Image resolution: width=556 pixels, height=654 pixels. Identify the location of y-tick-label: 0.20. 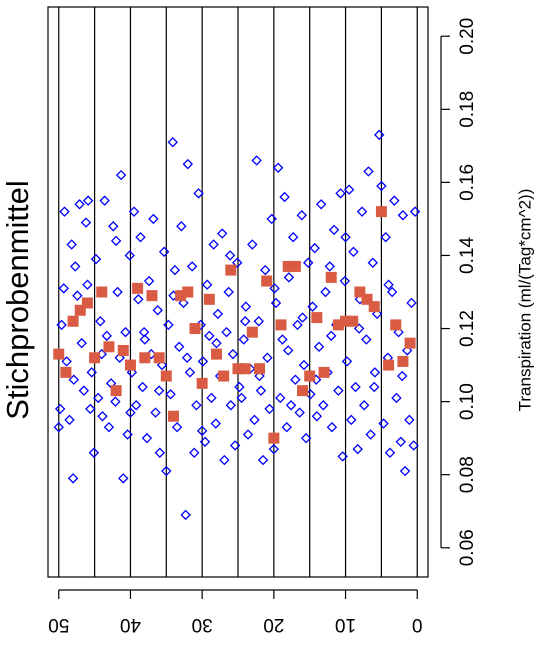
(467, 36).